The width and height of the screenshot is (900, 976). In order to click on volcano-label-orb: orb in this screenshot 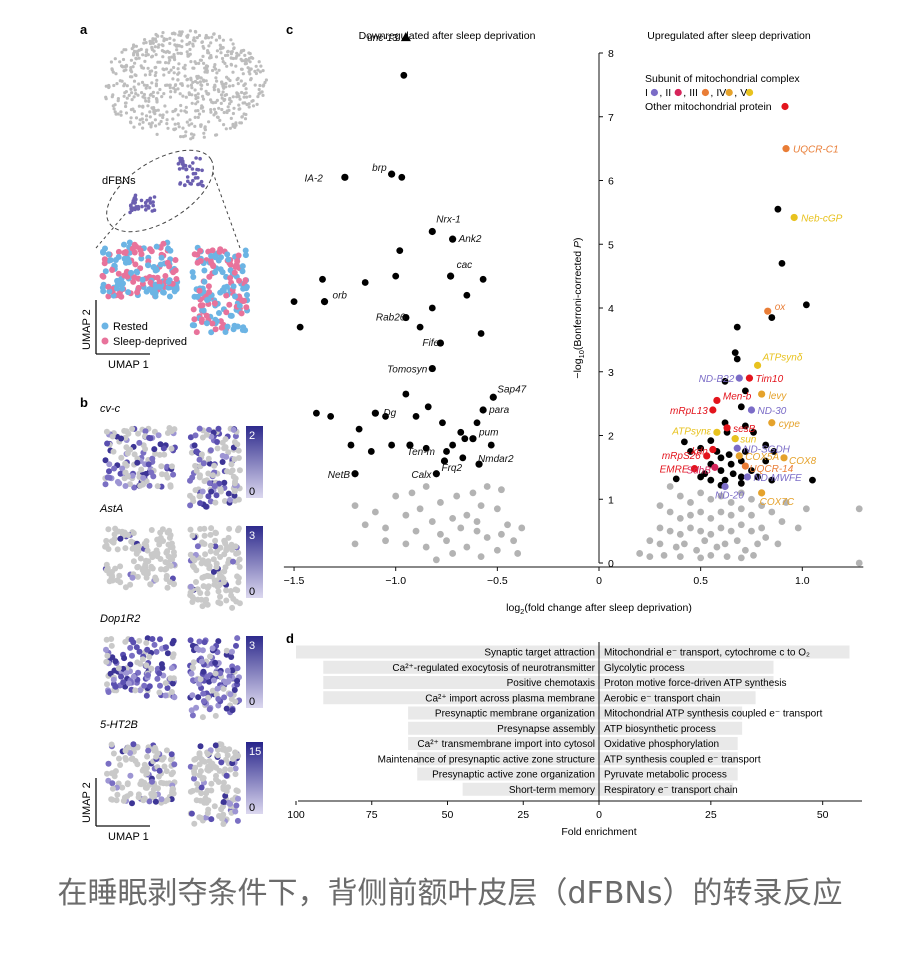, I will do `click(340, 296)`.